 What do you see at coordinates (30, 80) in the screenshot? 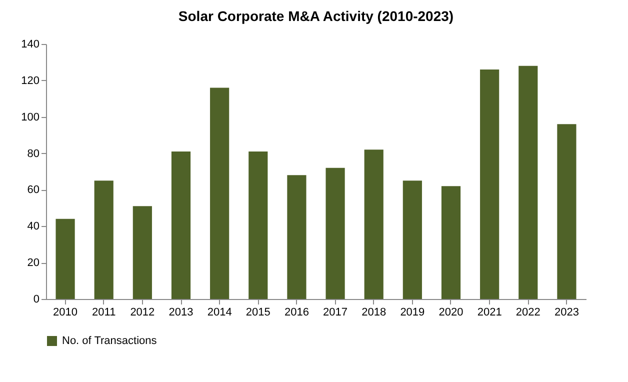
I see `y-tick-label: 120` at bounding box center [30, 80].